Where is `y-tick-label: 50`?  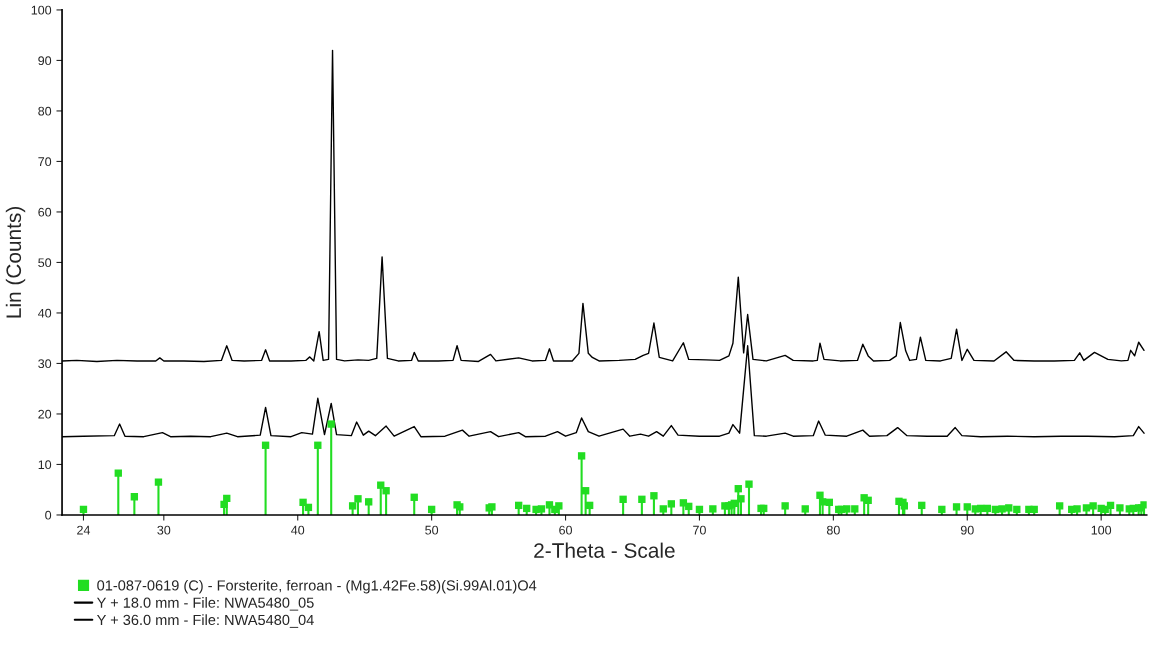
y-tick-label: 50 is located at coordinates (45, 263).